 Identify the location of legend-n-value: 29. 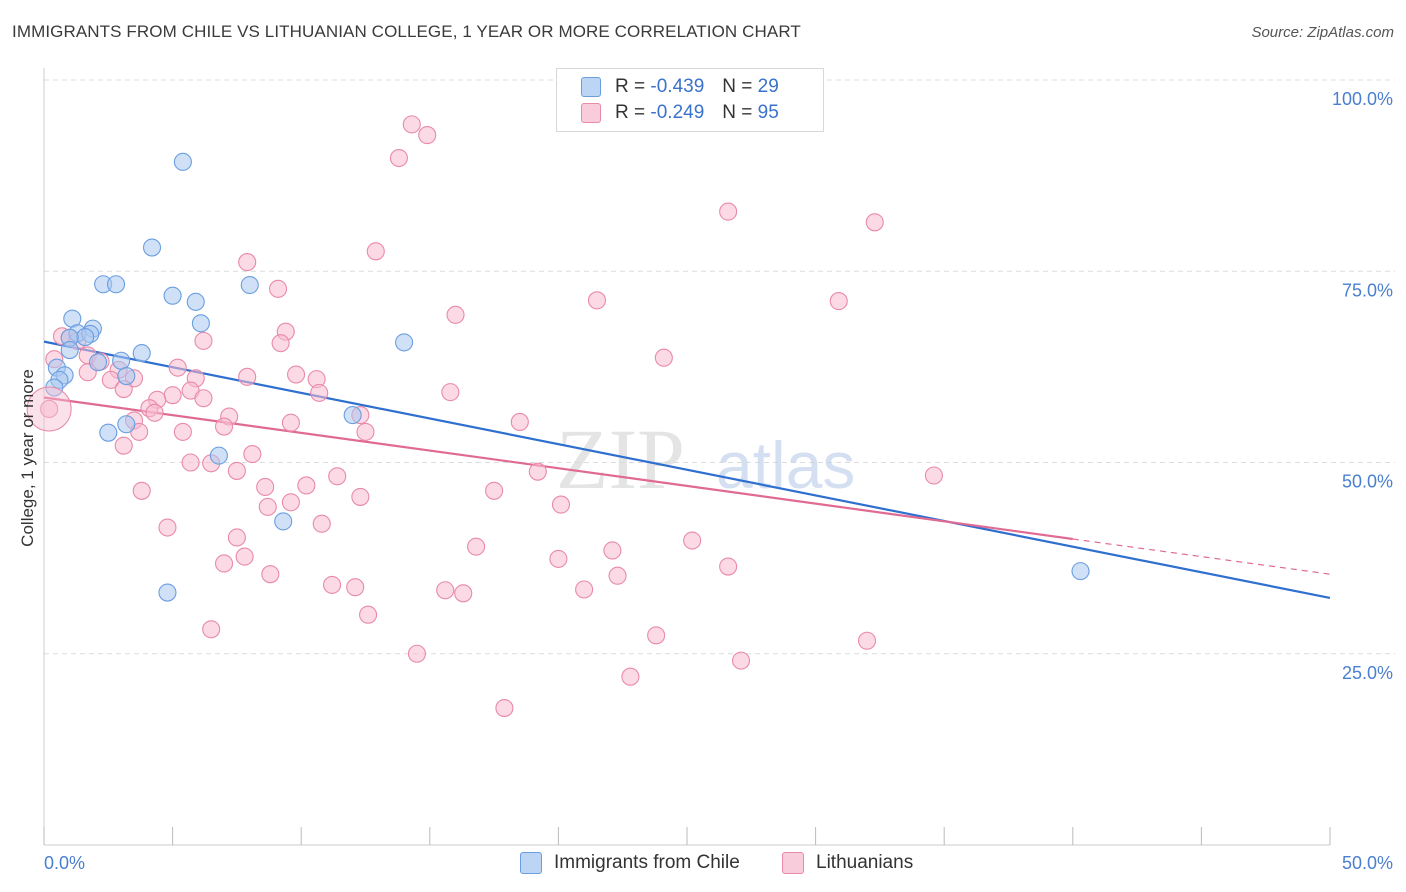
(768, 86).